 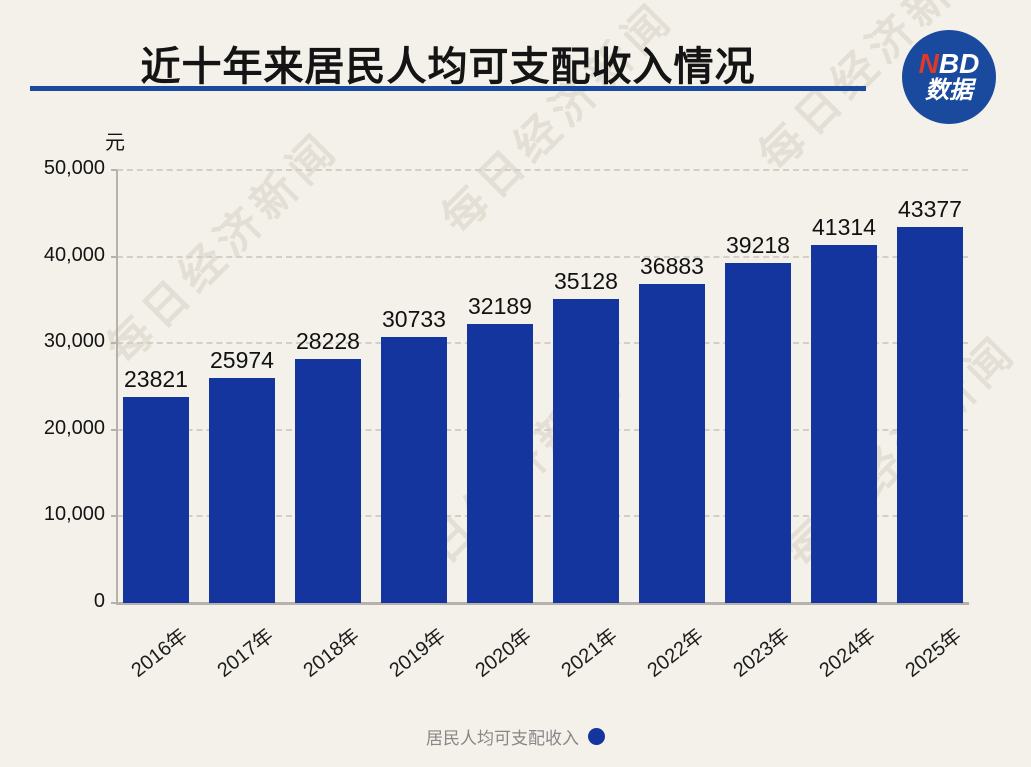 I want to click on x-tick-label-2018年: 2018年, so click(x=331, y=653).